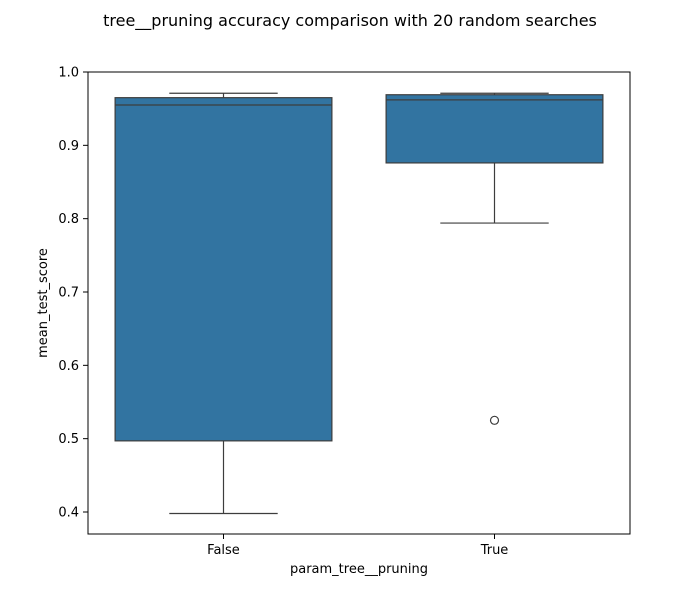 The height and width of the screenshot is (600, 700). Describe the element at coordinates (494, 550) in the screenshot. I see `x-tick-label: True` at that location.